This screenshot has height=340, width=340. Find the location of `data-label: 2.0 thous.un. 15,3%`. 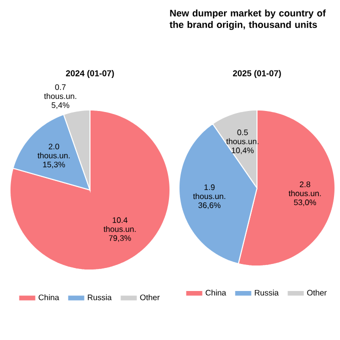

data-label: 2.0 thous.un. 15,3% is located at coordinates (54, 156).